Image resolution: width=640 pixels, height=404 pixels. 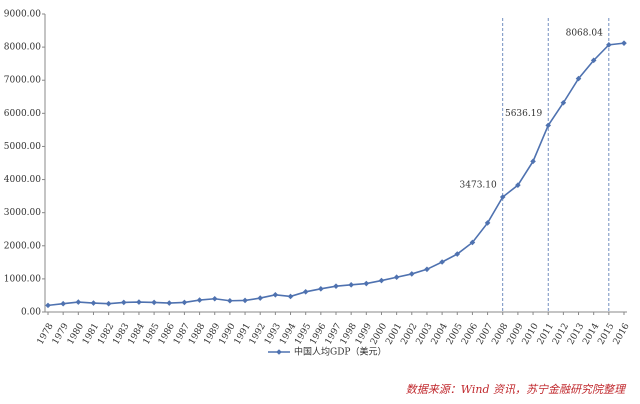 What do you see at coordinates (584, 33) in the screenshot?
I see `data-label: 8068.04` at bounding box center [584, 33].